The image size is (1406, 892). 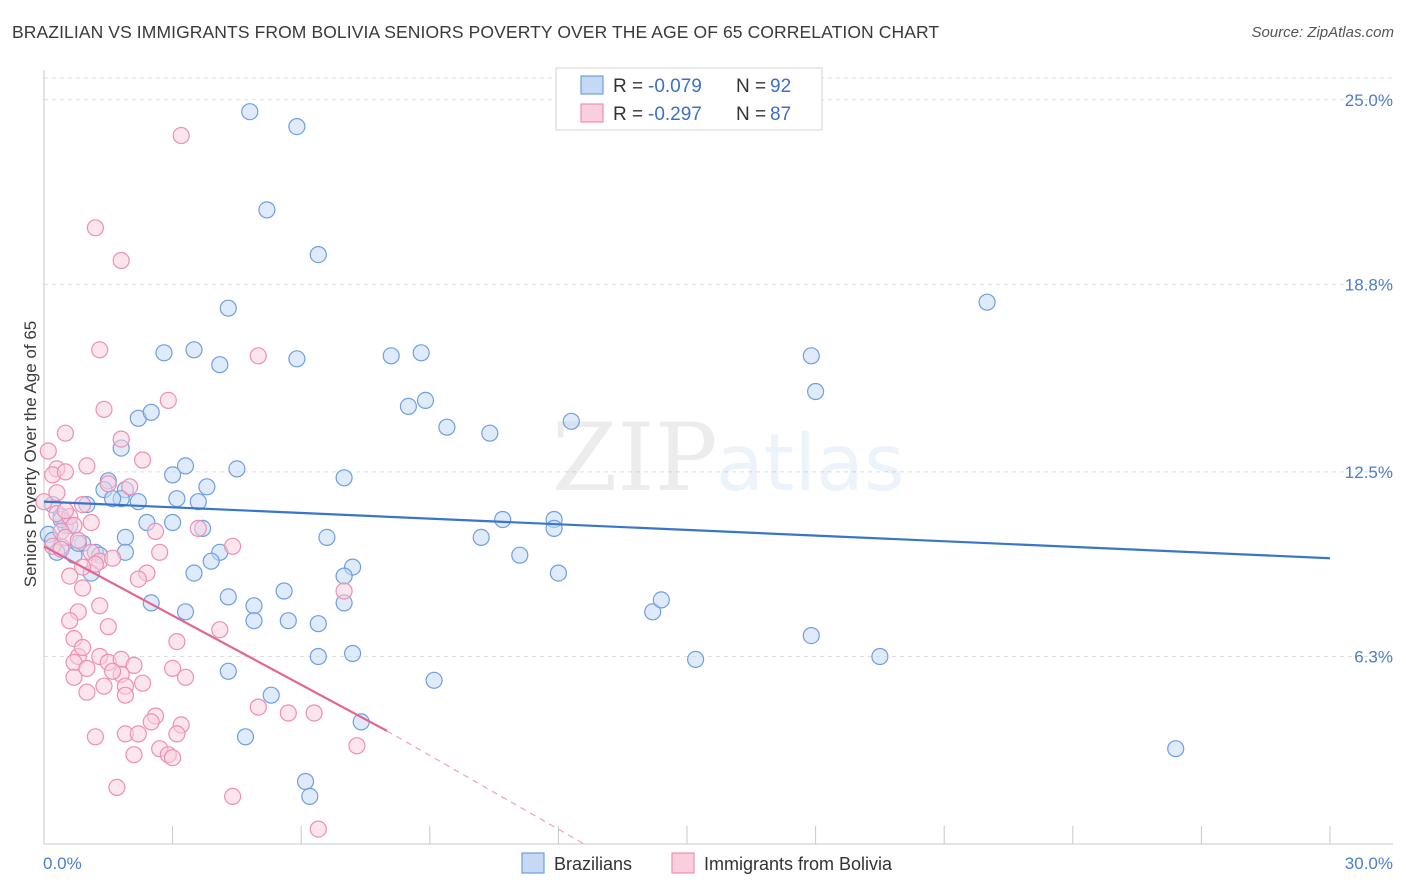 I want to click on y-tick-label: 12.5%, so click(x=1369, y=472).